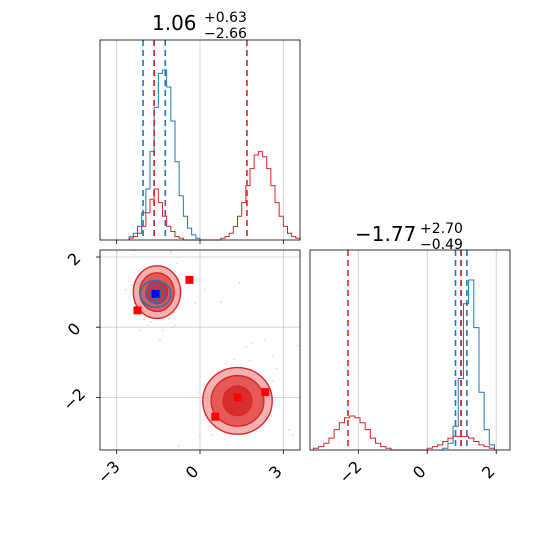 The height and width of the screenshot is (550, 550). What do you see at coordinates (441, 245) in the screenshot?
I see `marginal-y-title-lower: −0.49` at bounding box center [441, 245].